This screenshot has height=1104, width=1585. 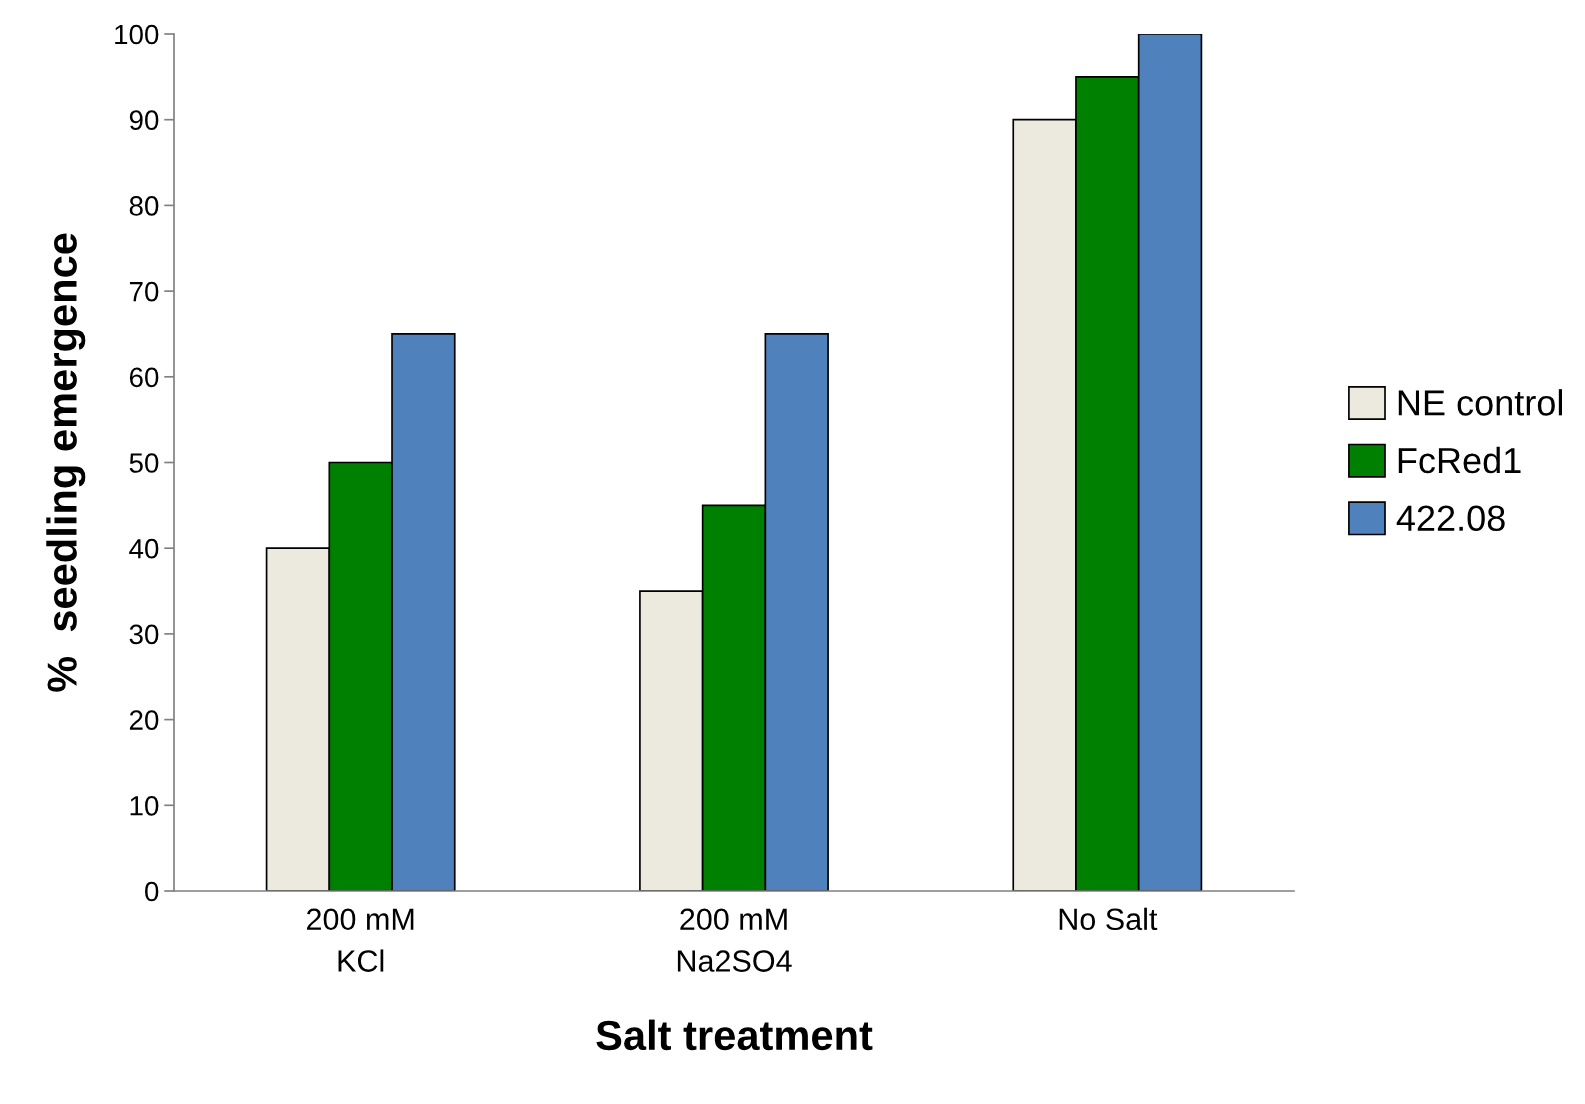 I want to click on y-tick-label: 100, so click(x=137, y=34).